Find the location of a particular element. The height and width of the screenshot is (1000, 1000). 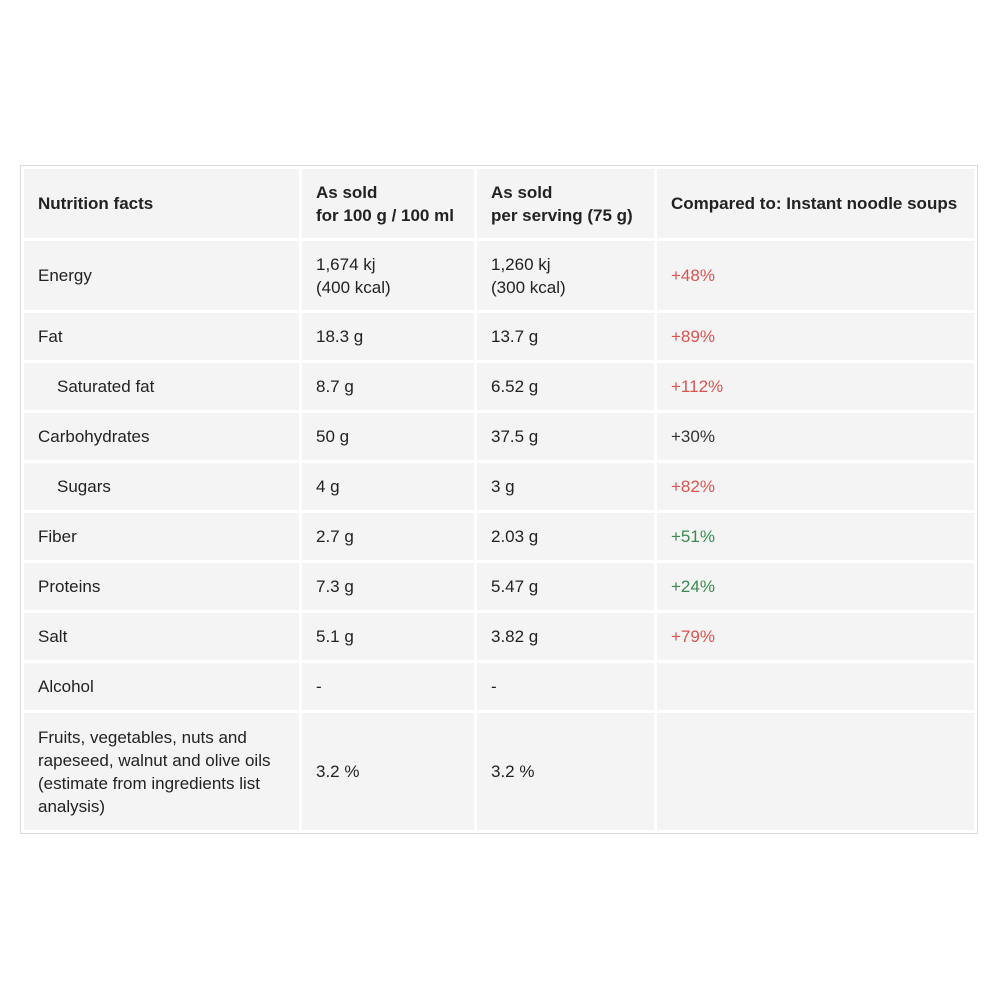

header-nutrition-facts: Nutrition facts is located at coordinates (161, 203).